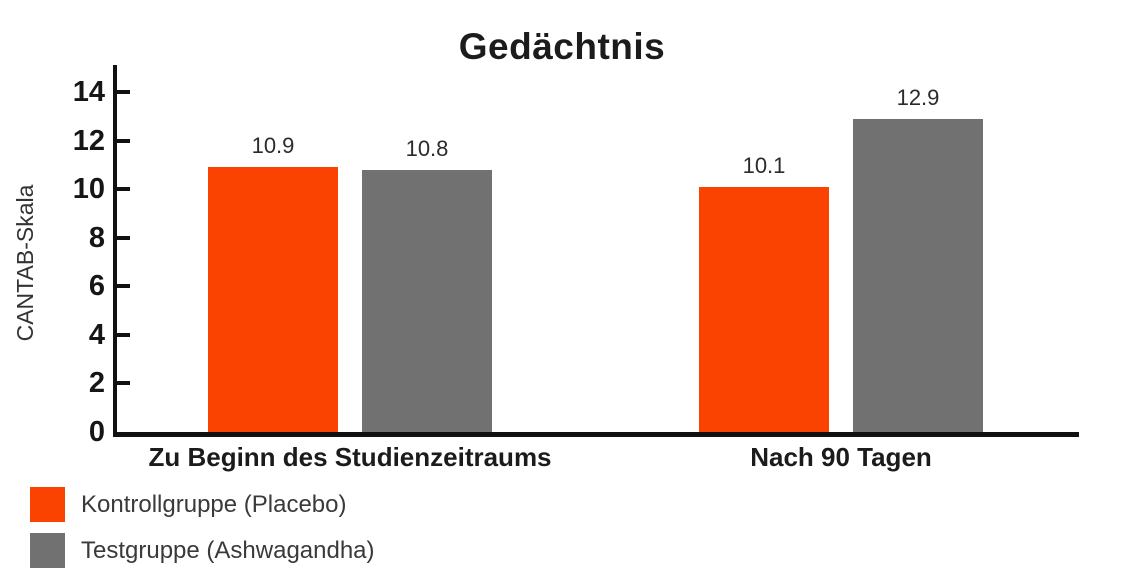 Image resolution: width=1124 pixels, height=588 pixels. What do you see at coordinates (841, 457) in the screenshot?
I see `x-category-label: Nach 90 Tagen` at bounding box center [841, 457].